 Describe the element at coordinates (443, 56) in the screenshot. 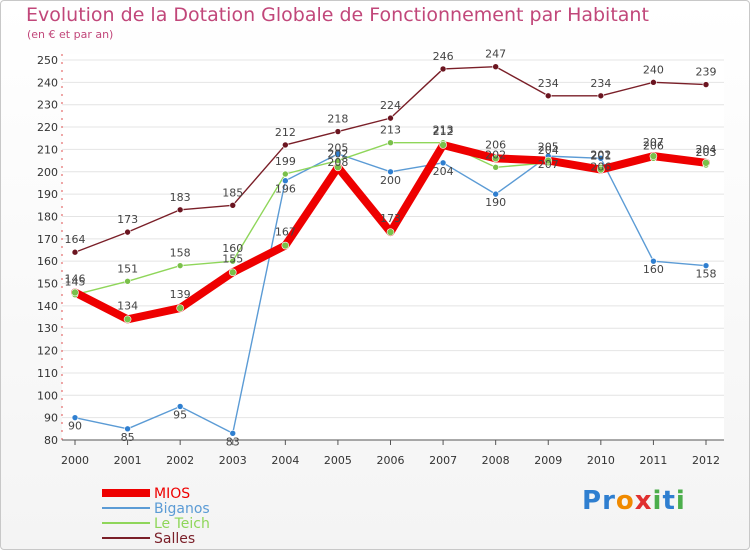

I see `data-label-salles: 246` at that location.